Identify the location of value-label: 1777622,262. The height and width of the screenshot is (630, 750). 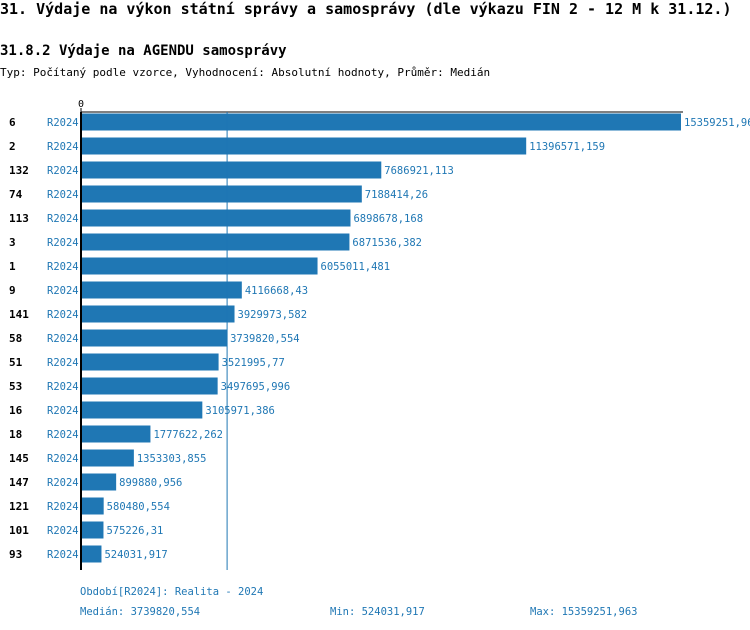
(188, 435).